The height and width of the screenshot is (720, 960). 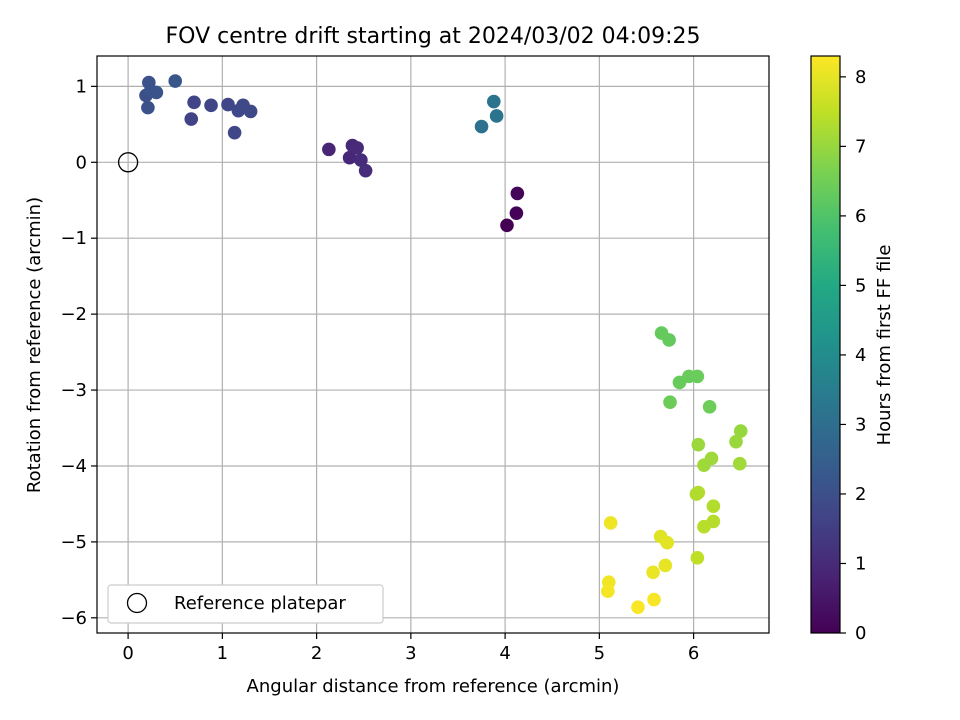 I want to click on y-axis-label: Rotation from reference (arcmin), so click(x=34, y=345).